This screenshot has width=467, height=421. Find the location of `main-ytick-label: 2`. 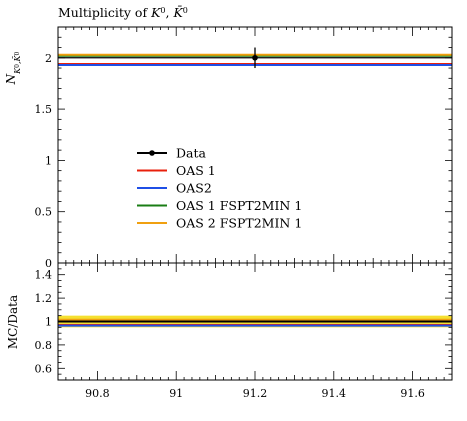

main-ytick-label: 2 is located at coordinates (48, 58).